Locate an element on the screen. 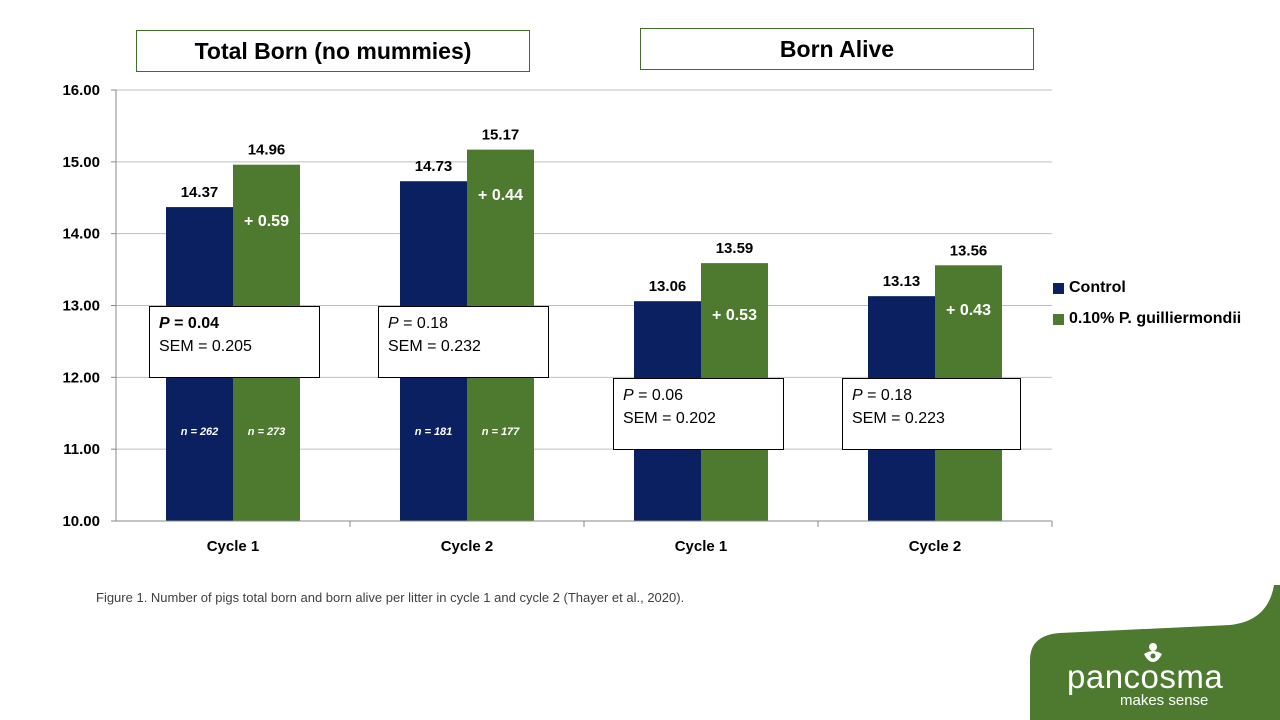 This screenshot has height=720, width=1280. data-label-control: 13.06 is located at coordinates (668, 286).